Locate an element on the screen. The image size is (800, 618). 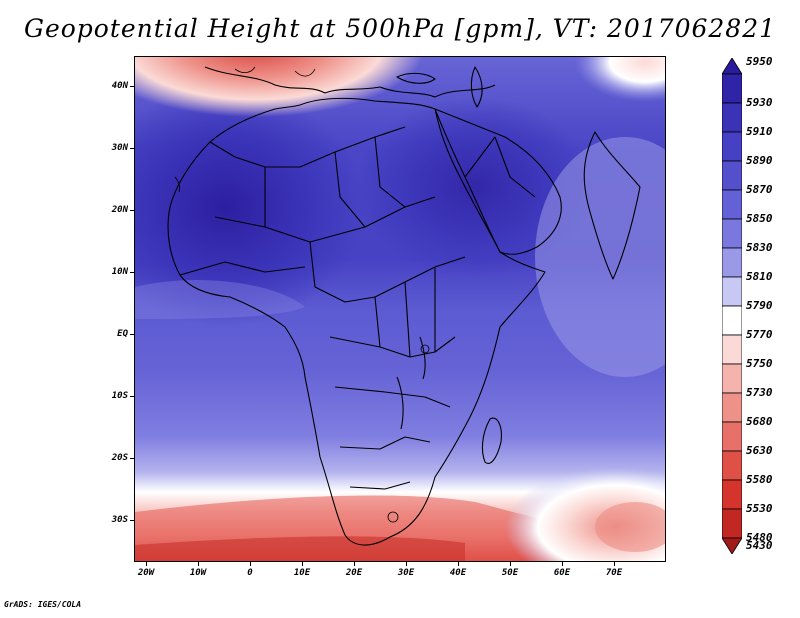
colorbar-label: 5480 is located at coordinates (759, 537).